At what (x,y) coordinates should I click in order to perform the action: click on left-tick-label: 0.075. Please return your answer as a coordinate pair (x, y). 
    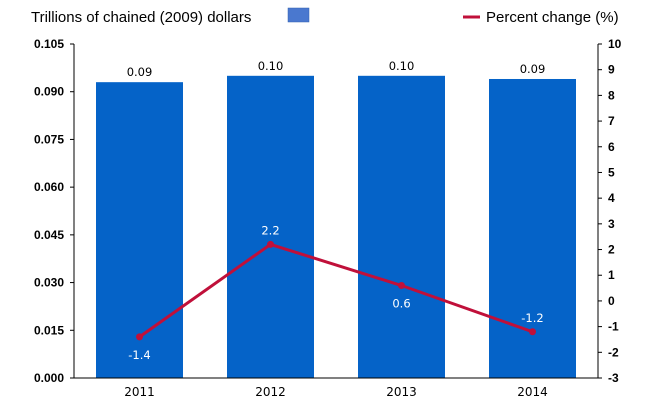
    Looking at the image, I should click on (49, 139).